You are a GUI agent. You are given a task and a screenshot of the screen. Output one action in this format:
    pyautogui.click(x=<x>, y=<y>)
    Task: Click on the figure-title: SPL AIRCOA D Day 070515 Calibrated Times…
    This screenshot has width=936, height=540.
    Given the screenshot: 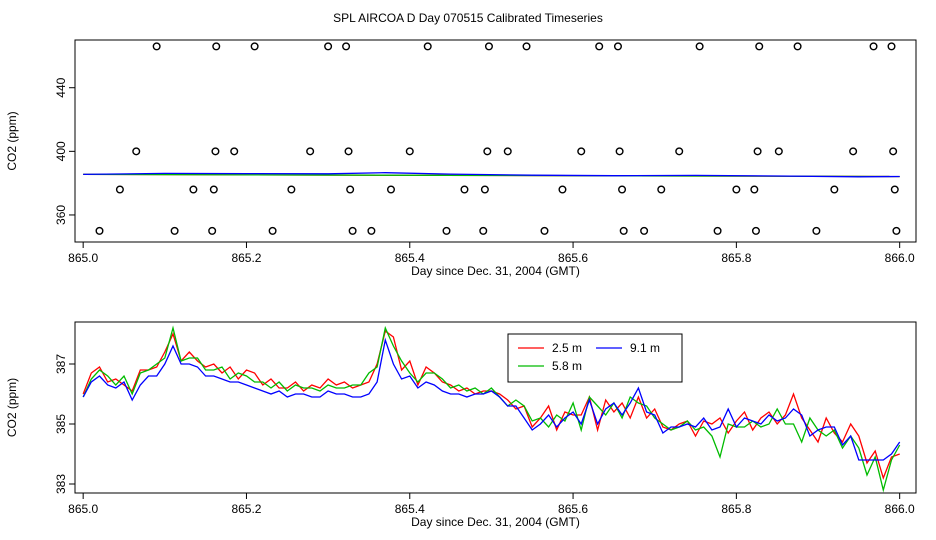 What is the action you would take?
    pyautogui.click(x=468, y=18)
    